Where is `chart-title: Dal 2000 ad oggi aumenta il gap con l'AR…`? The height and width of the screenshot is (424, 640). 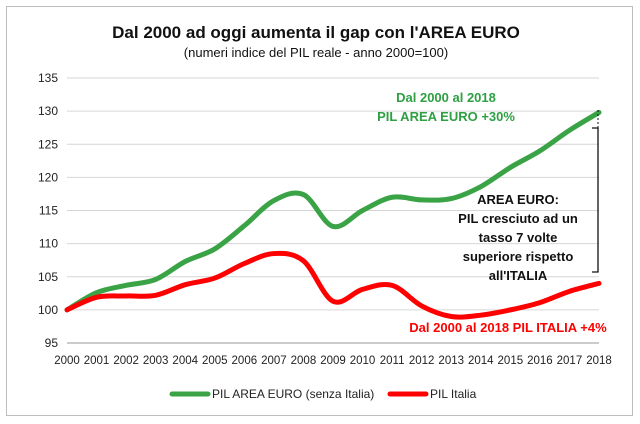 chart-title: Dal 2000 ad oggi aumenta il gap con l'AR… is located at coordinates (316, 32).